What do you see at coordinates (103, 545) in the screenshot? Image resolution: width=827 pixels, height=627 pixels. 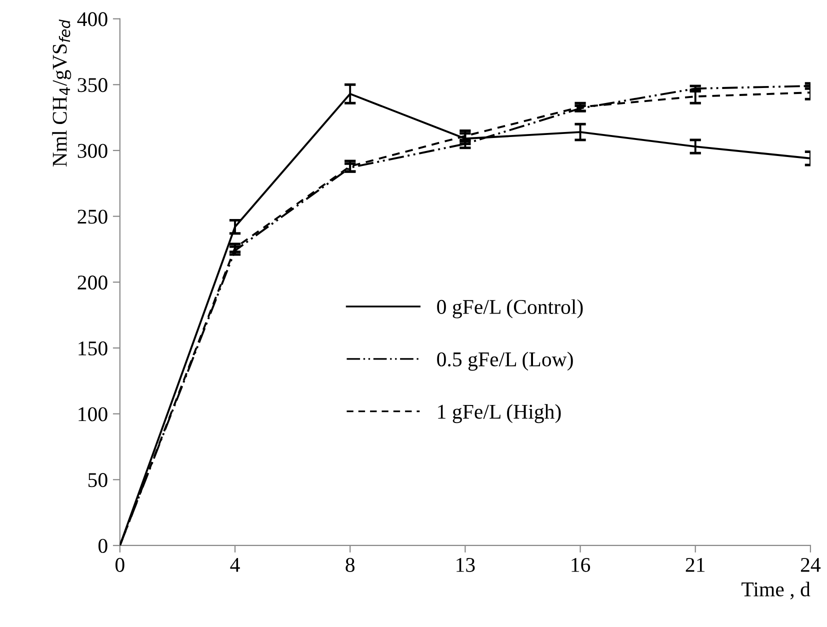 I see `y-tick-label: 0` at bounding box center [103, 545].